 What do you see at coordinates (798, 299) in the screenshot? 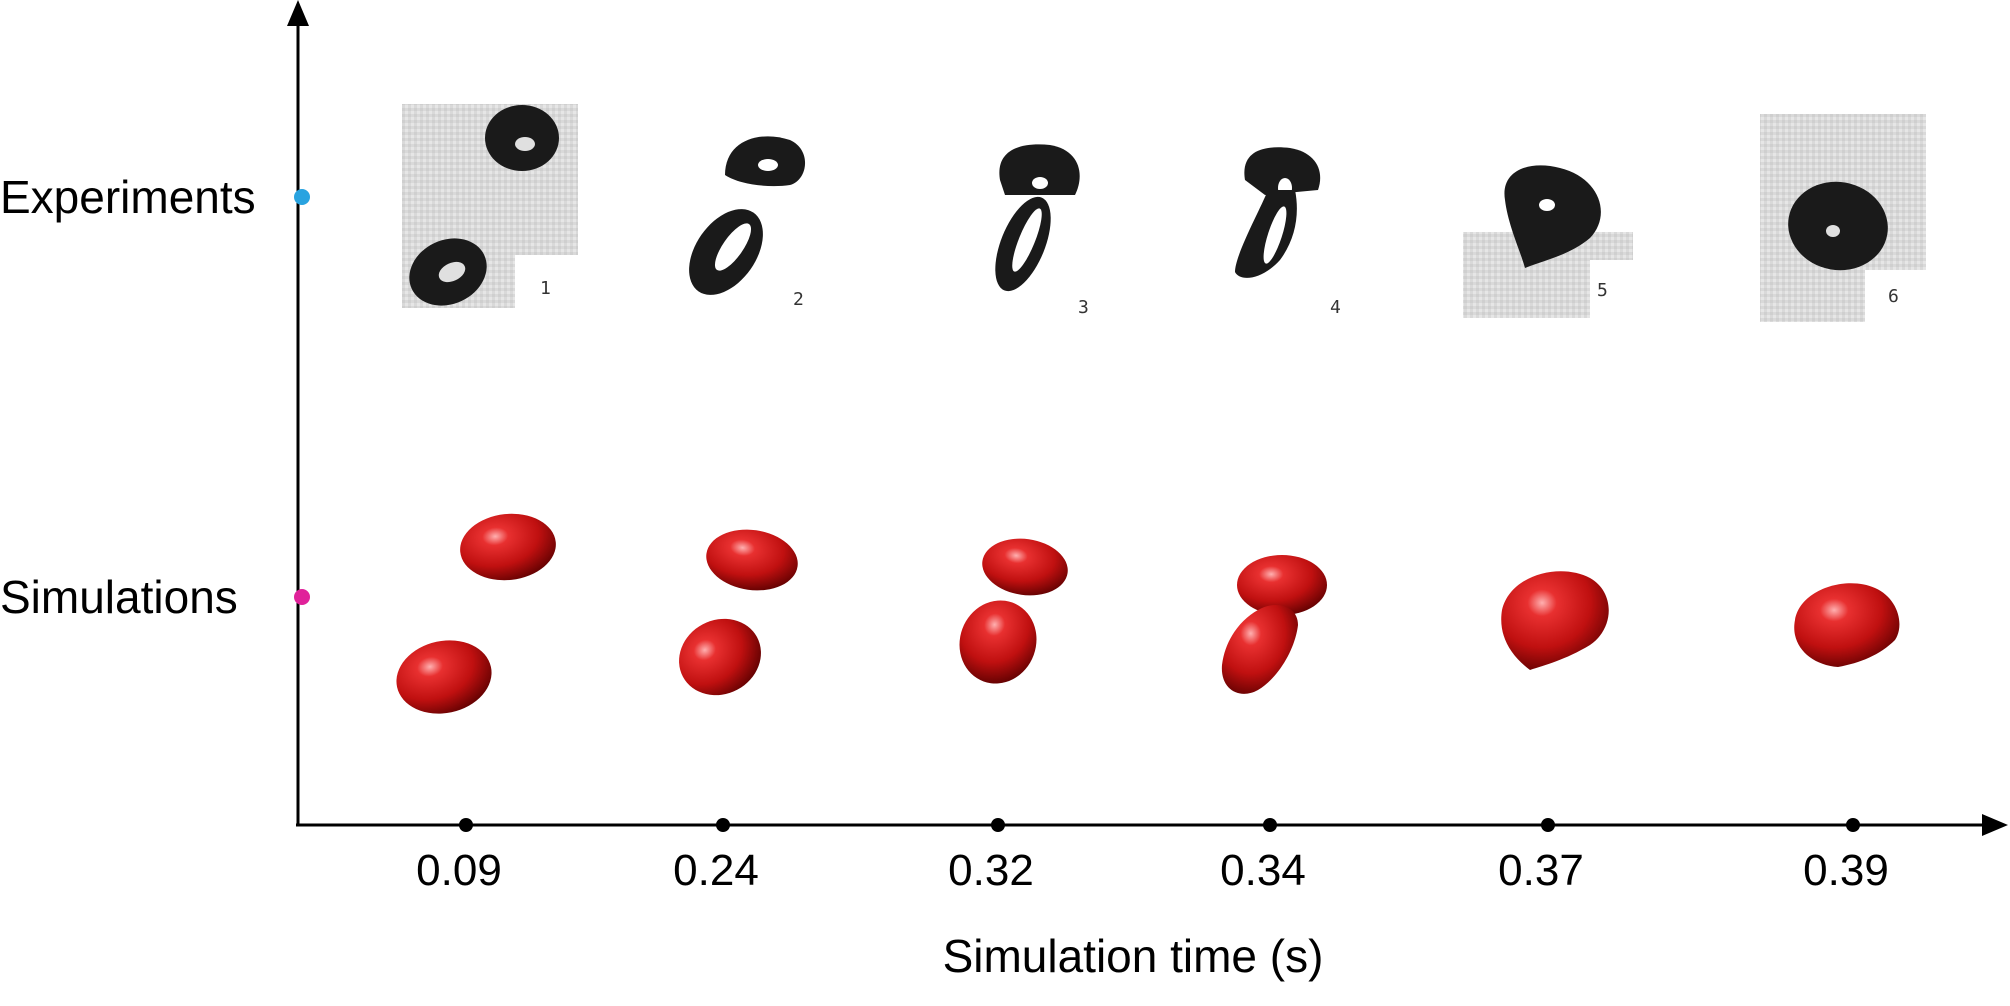
I see `frame-number: 2` at bounding box center [798, 299].